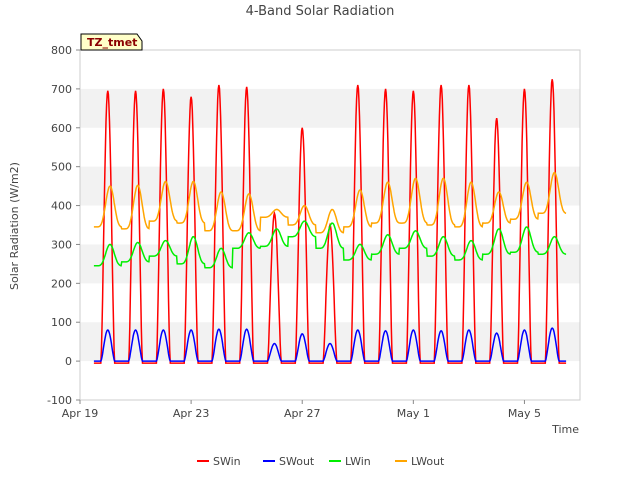 The image size is (640, 480). Describe the element at coordinates (191, 413) in the screenshot. I see `x-tick-label: Apr 23` at that location.